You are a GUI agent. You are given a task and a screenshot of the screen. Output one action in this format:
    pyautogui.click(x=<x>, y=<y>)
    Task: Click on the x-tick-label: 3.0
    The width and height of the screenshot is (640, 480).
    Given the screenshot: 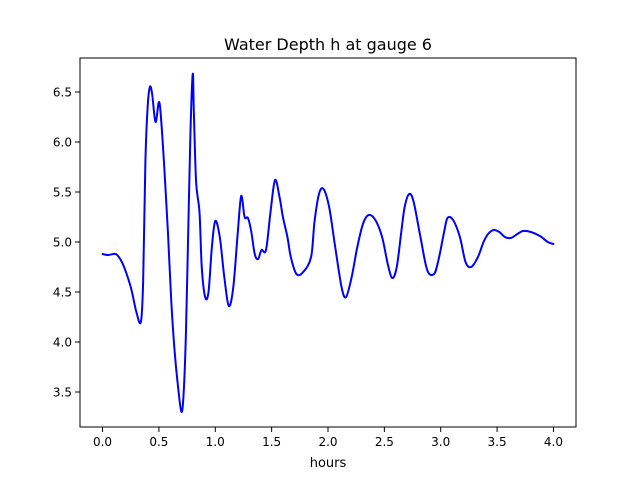 What is the action you would take?
    pyautogui.click(x=440, y=442)
    